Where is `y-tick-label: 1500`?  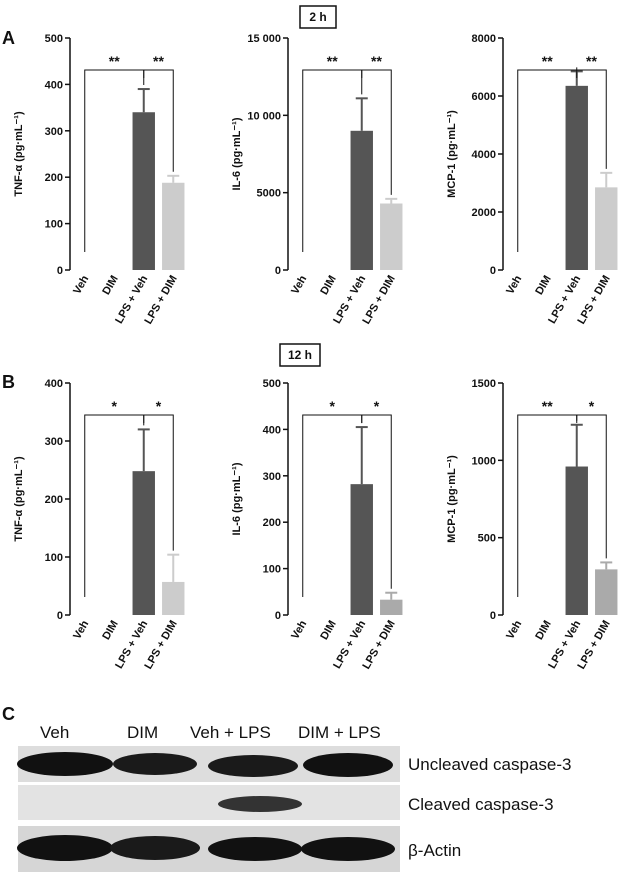 y-tick-label: 1500 is located at coordinates (484, 384).